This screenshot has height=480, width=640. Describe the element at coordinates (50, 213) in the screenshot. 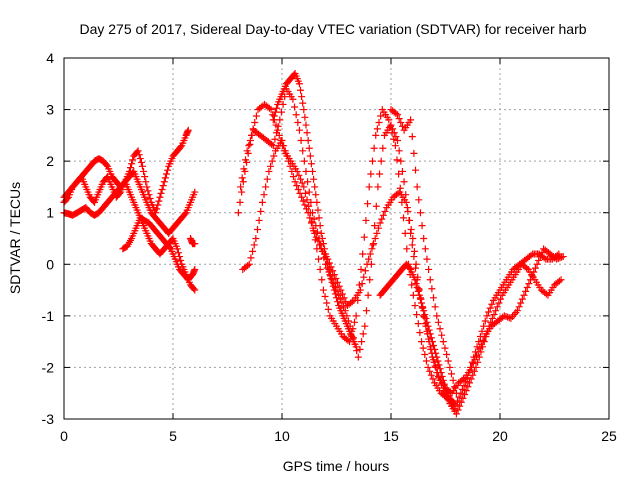

I see `y-tick-label: 1` at that location.